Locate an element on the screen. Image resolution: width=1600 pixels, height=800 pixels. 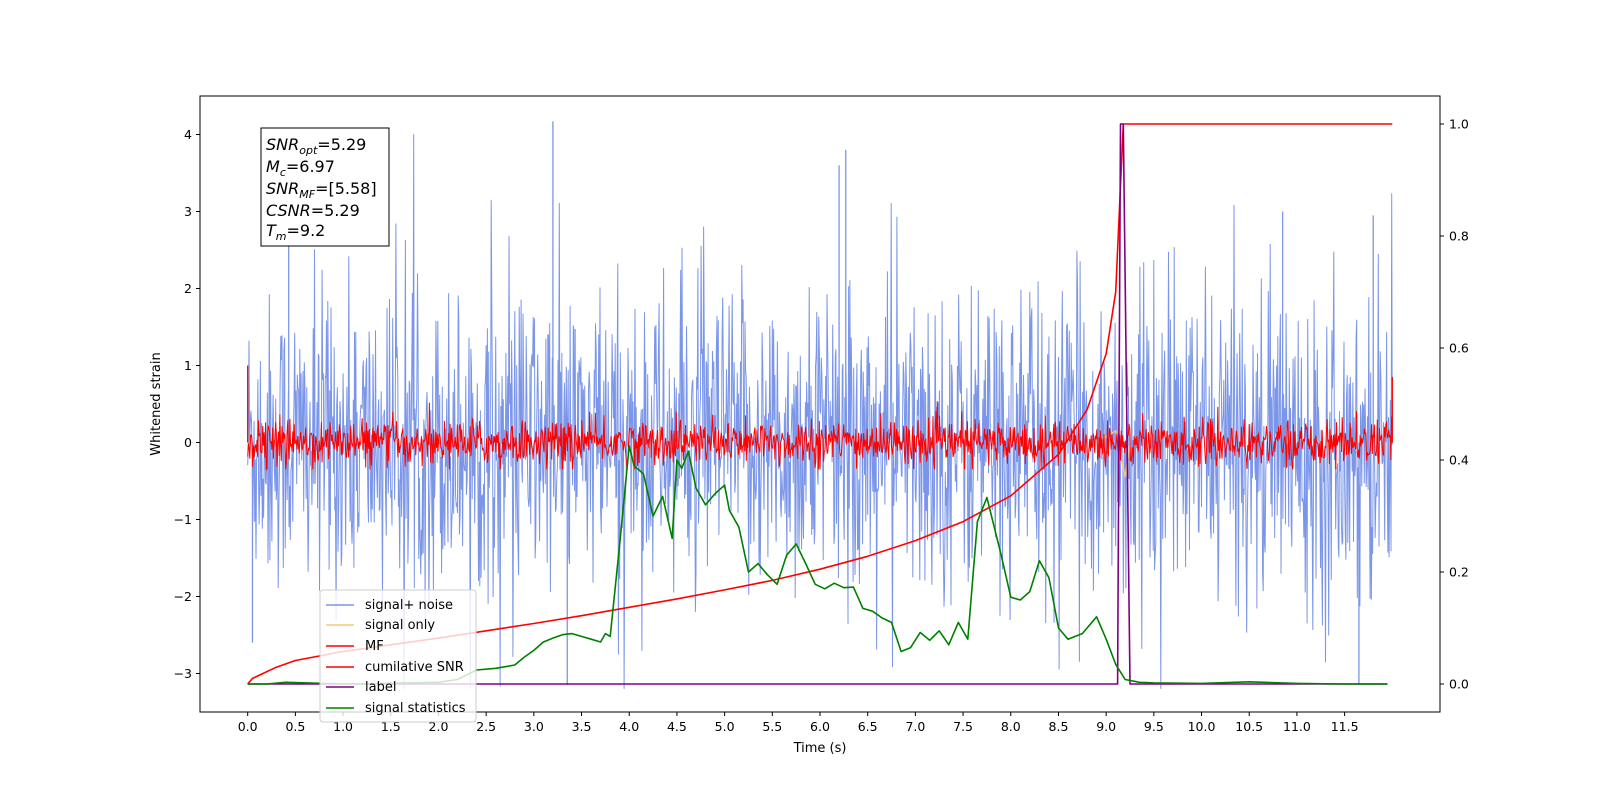
parameter-box-frame is located at coordinates (325, 187).